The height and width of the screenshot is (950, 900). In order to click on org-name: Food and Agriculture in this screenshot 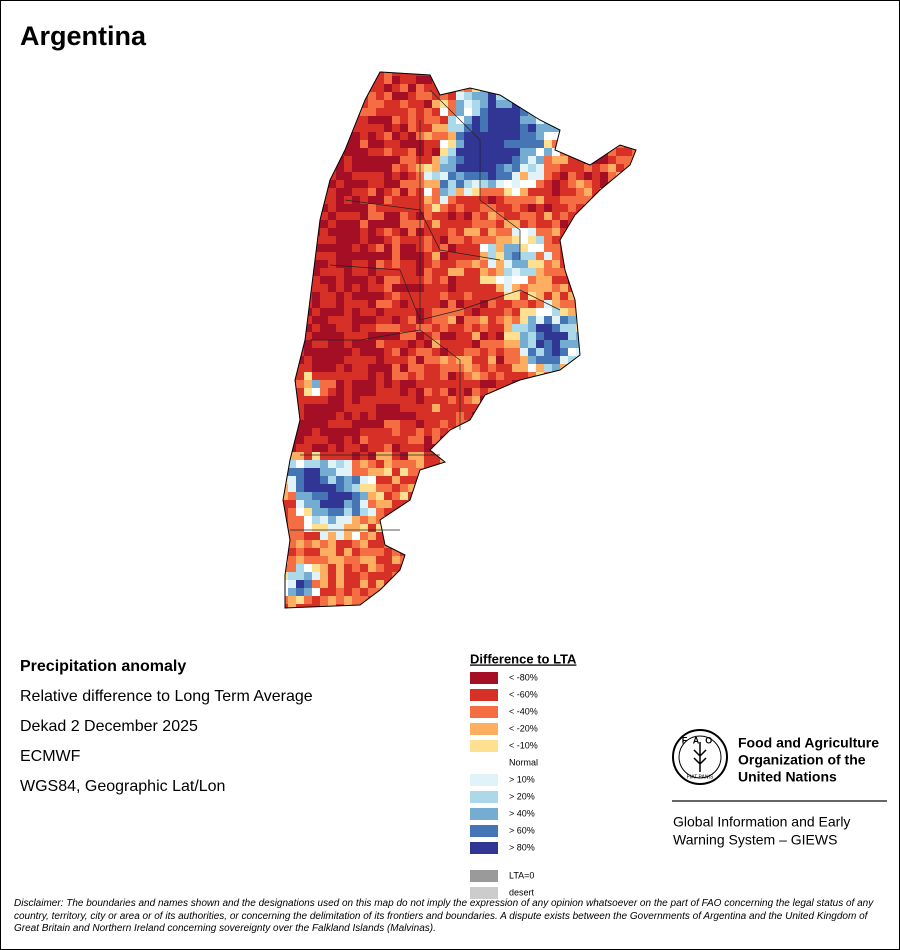, I will do `click(808, 743)`.